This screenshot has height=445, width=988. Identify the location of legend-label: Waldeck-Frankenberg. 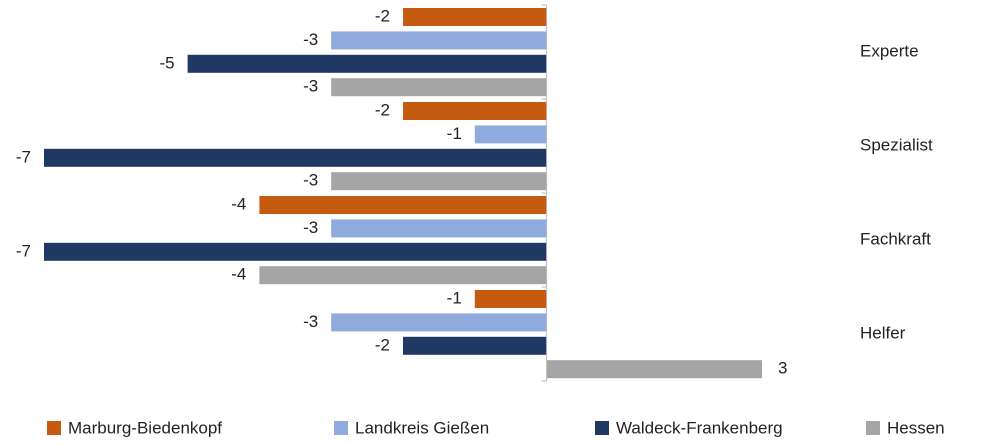
(699, 427).